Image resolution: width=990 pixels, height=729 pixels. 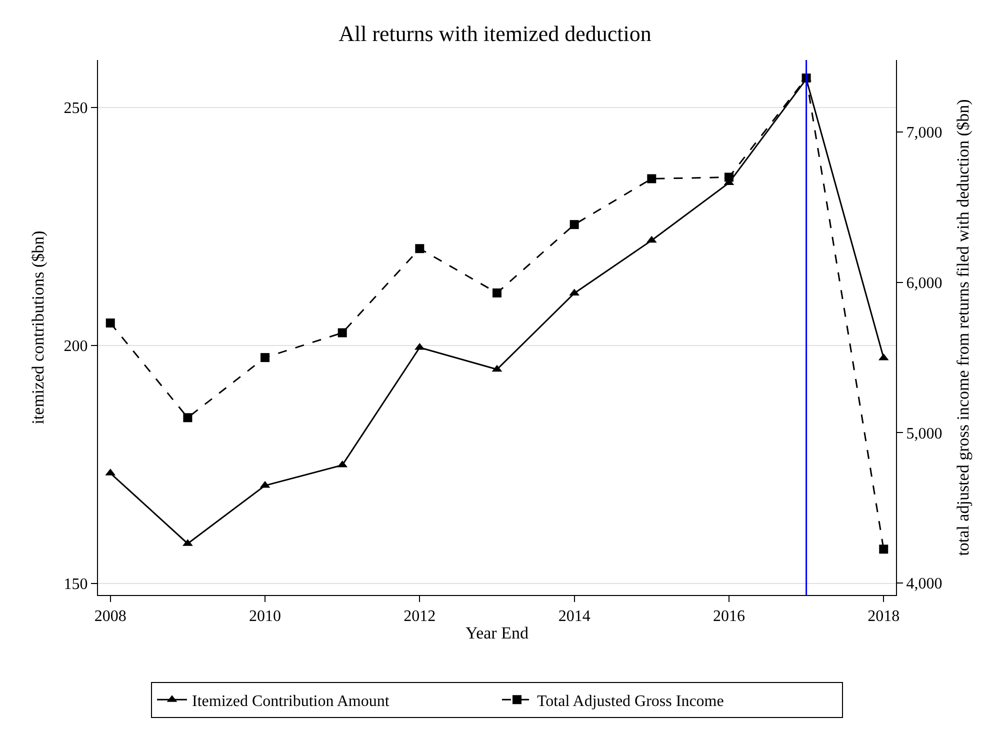 I want to click on chart-title: All returns with itemized deduction, so click(x=495, y=33).